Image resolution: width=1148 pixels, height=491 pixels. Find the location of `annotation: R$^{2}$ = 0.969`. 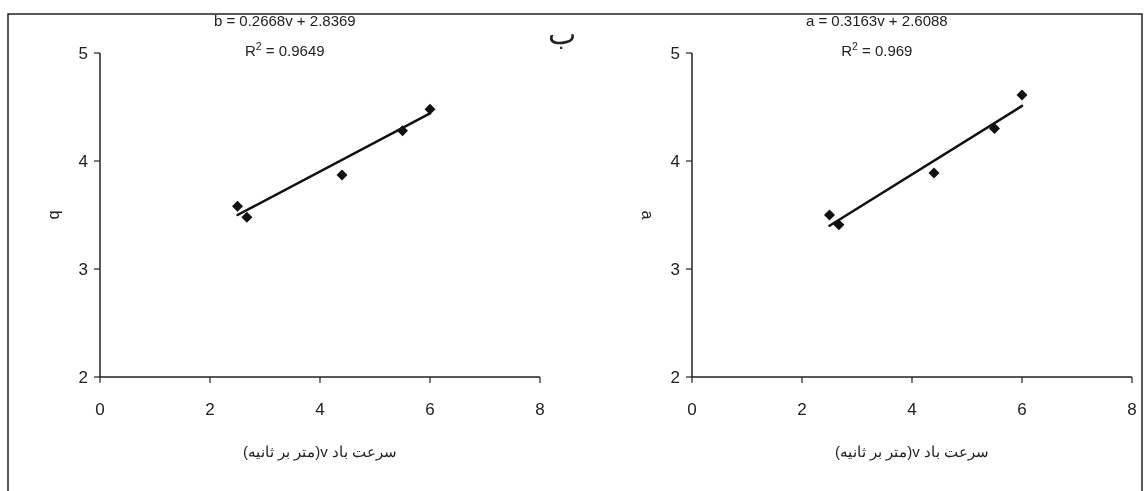

annotation: R$^{2}$ = 0.969 is located at coordinates (877, 49).